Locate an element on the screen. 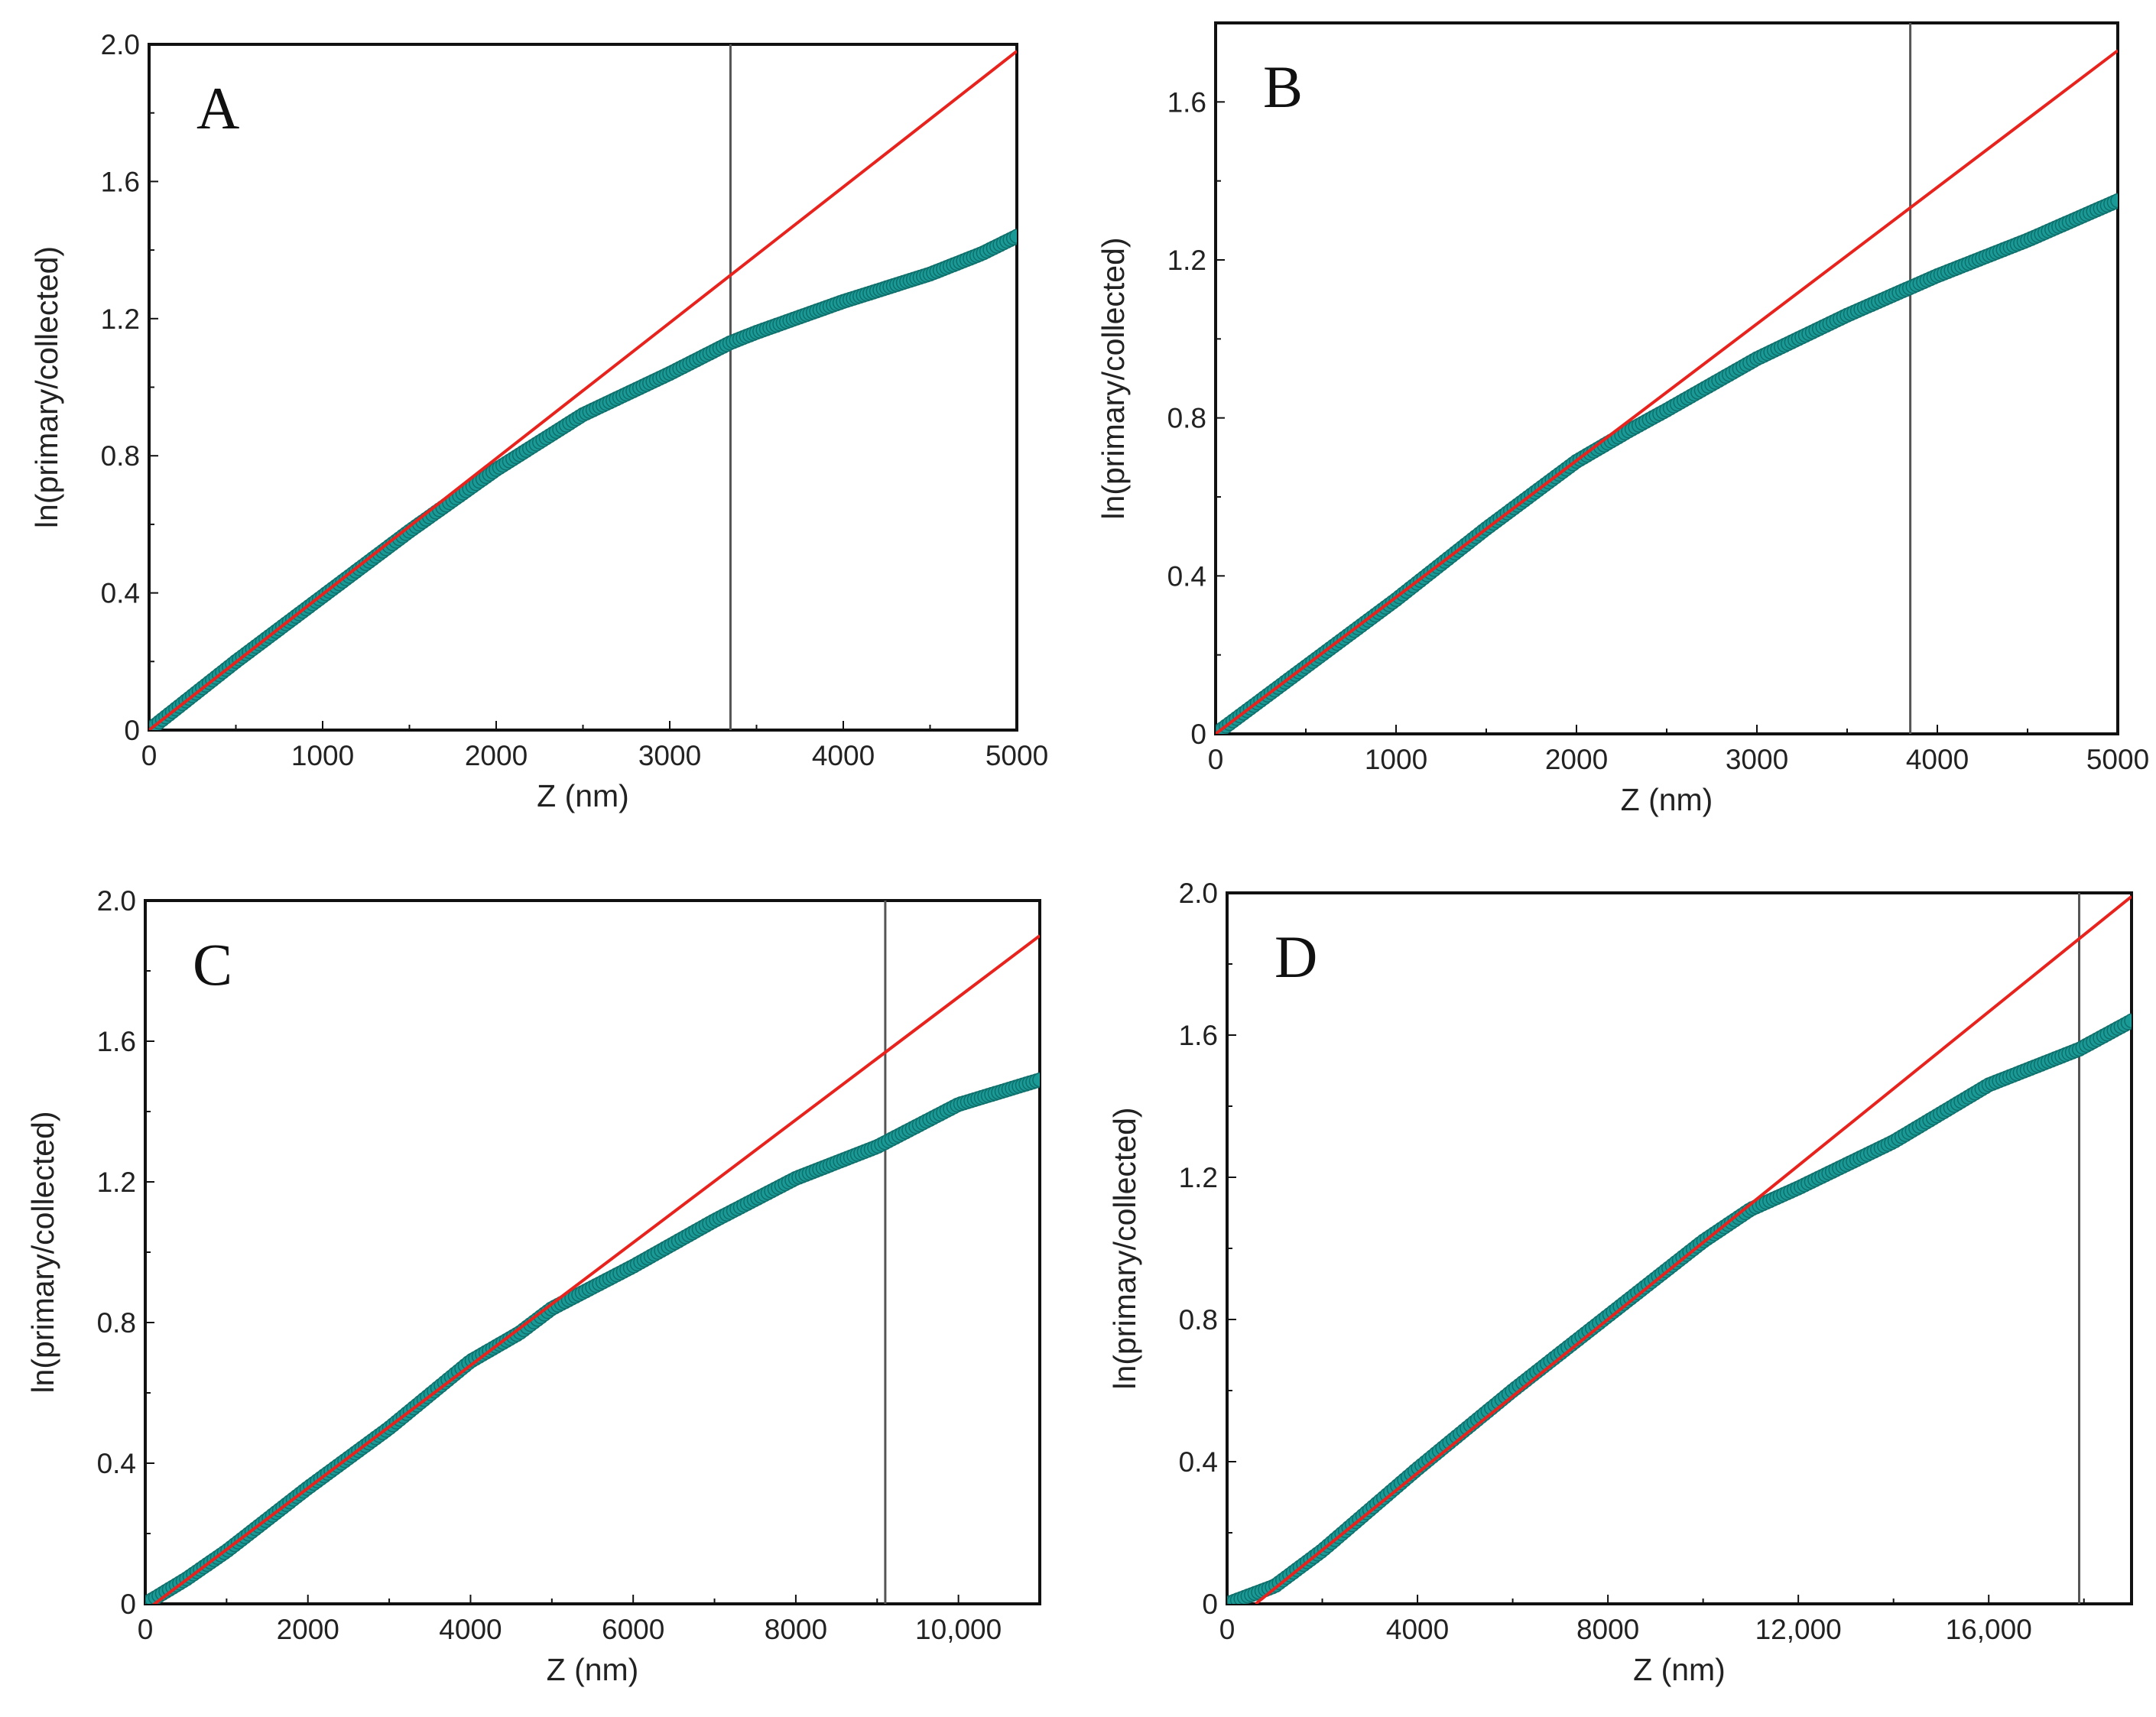 The image size is (2156, 1717). y-tick-label-a-5: 2.0 is located at coordinates (120, 44).